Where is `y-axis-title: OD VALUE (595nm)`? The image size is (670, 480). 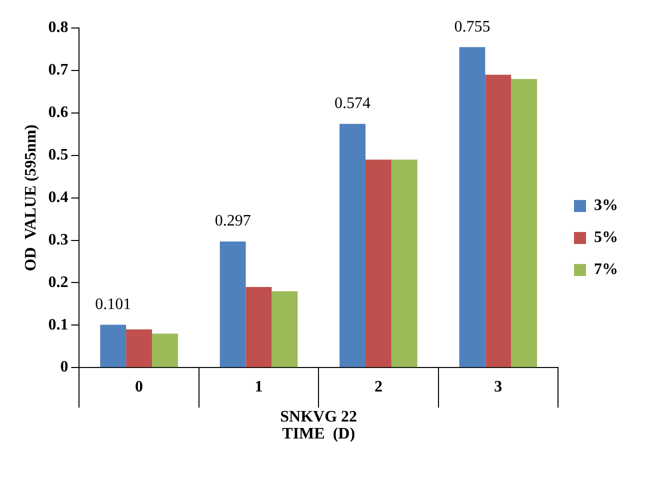
y-axis-title: OD VALUE (595nm) is located at coordinates (31, 198).